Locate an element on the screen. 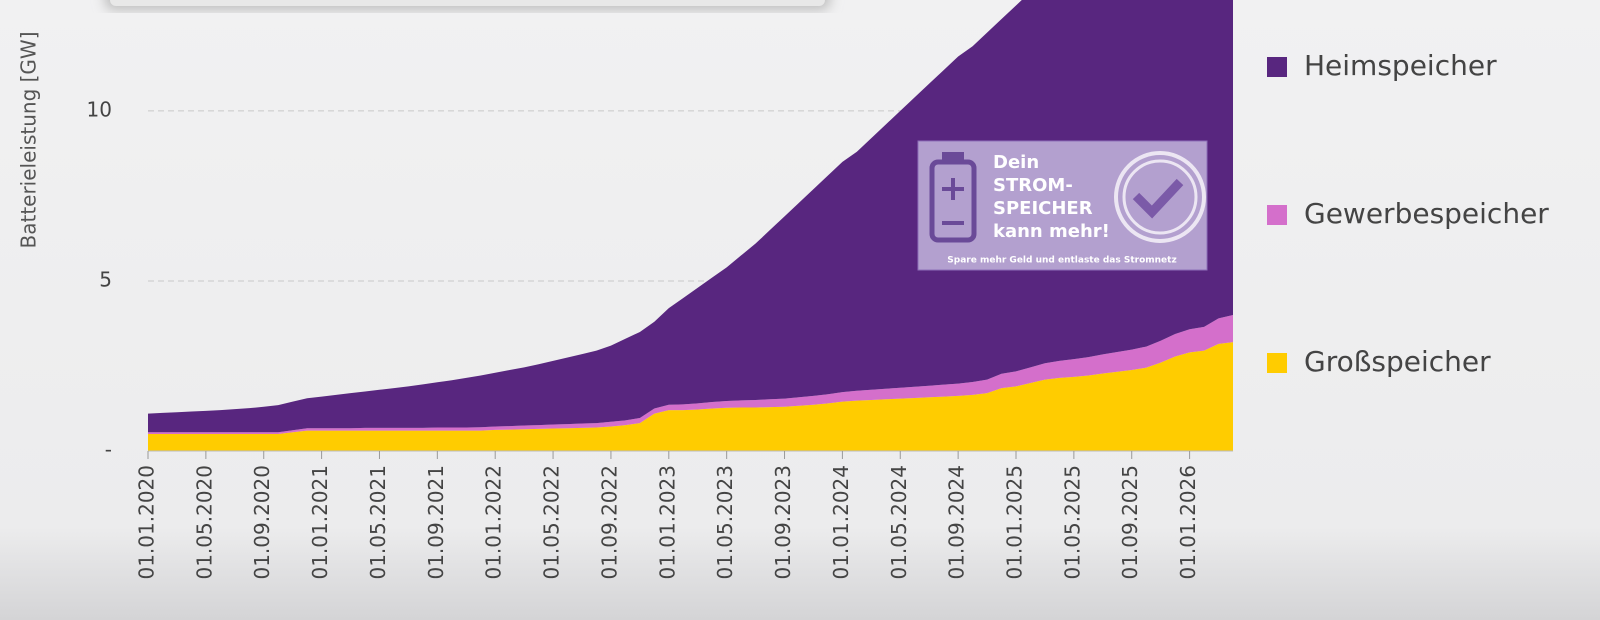 The height and width of the screenshot is (620, 1600). badge-text: Dein is located at coordinates (1016, 162).